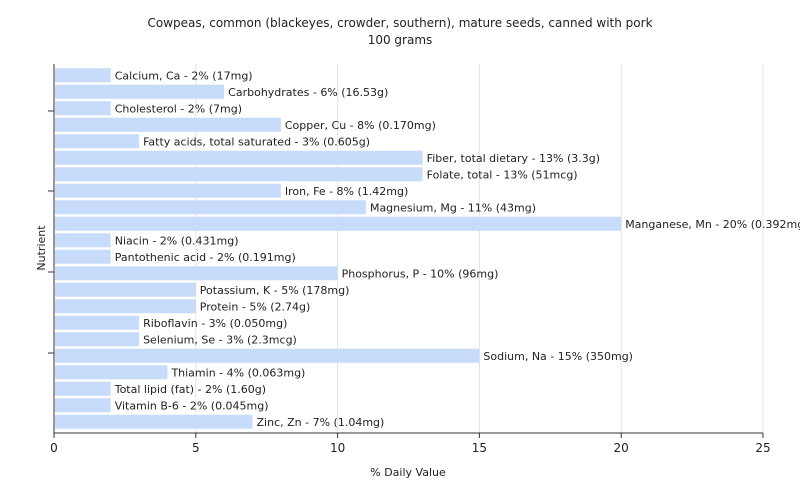 Image resolution: width=800 pixels, height=500 pixels. I want to click on bar-label: Carbohydrates - 6% (16.53g), so click(308, 92).